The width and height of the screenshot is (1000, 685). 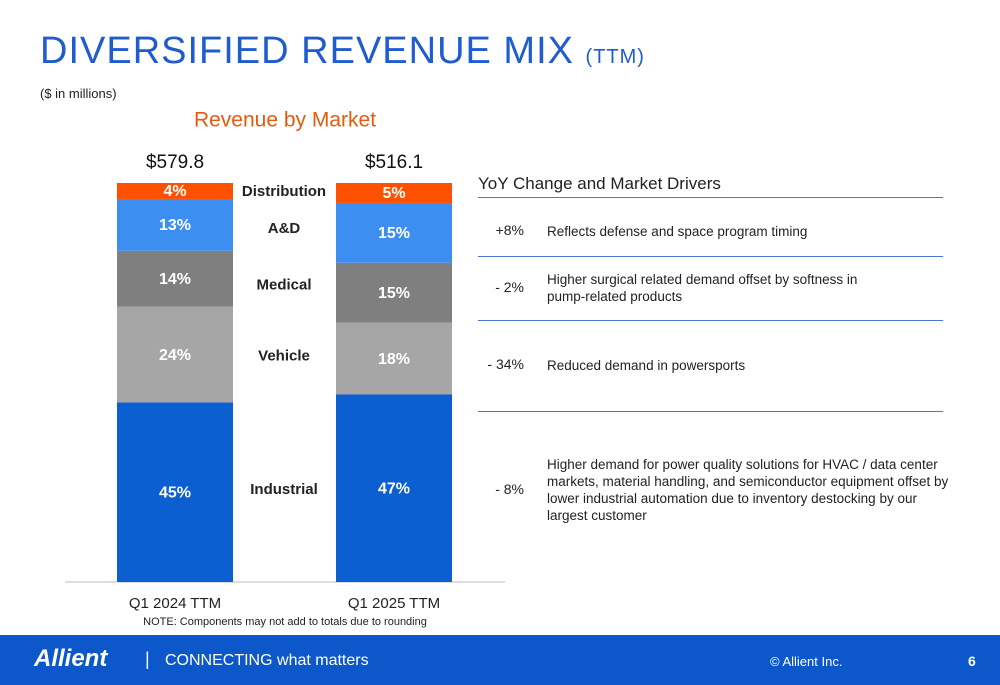 I want to click on tagline-rest: what matters, so click(x=323, y=660).